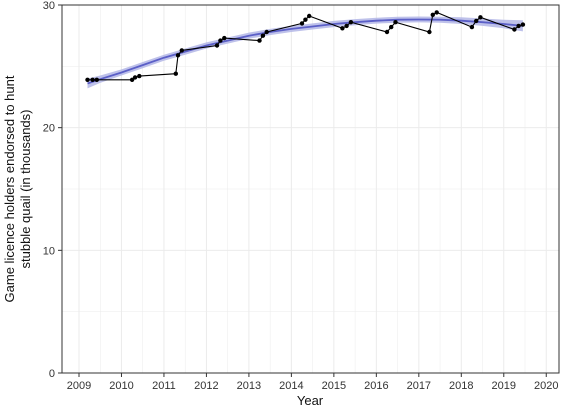 Image resolution: width=562 pixels, height=411 pixels. What do you see at coordinates (9, 188) in the screenshot?
I see `y-axis-title-line-1: Game licence holders endorsed to hunt` at bounding box center [9, 188].